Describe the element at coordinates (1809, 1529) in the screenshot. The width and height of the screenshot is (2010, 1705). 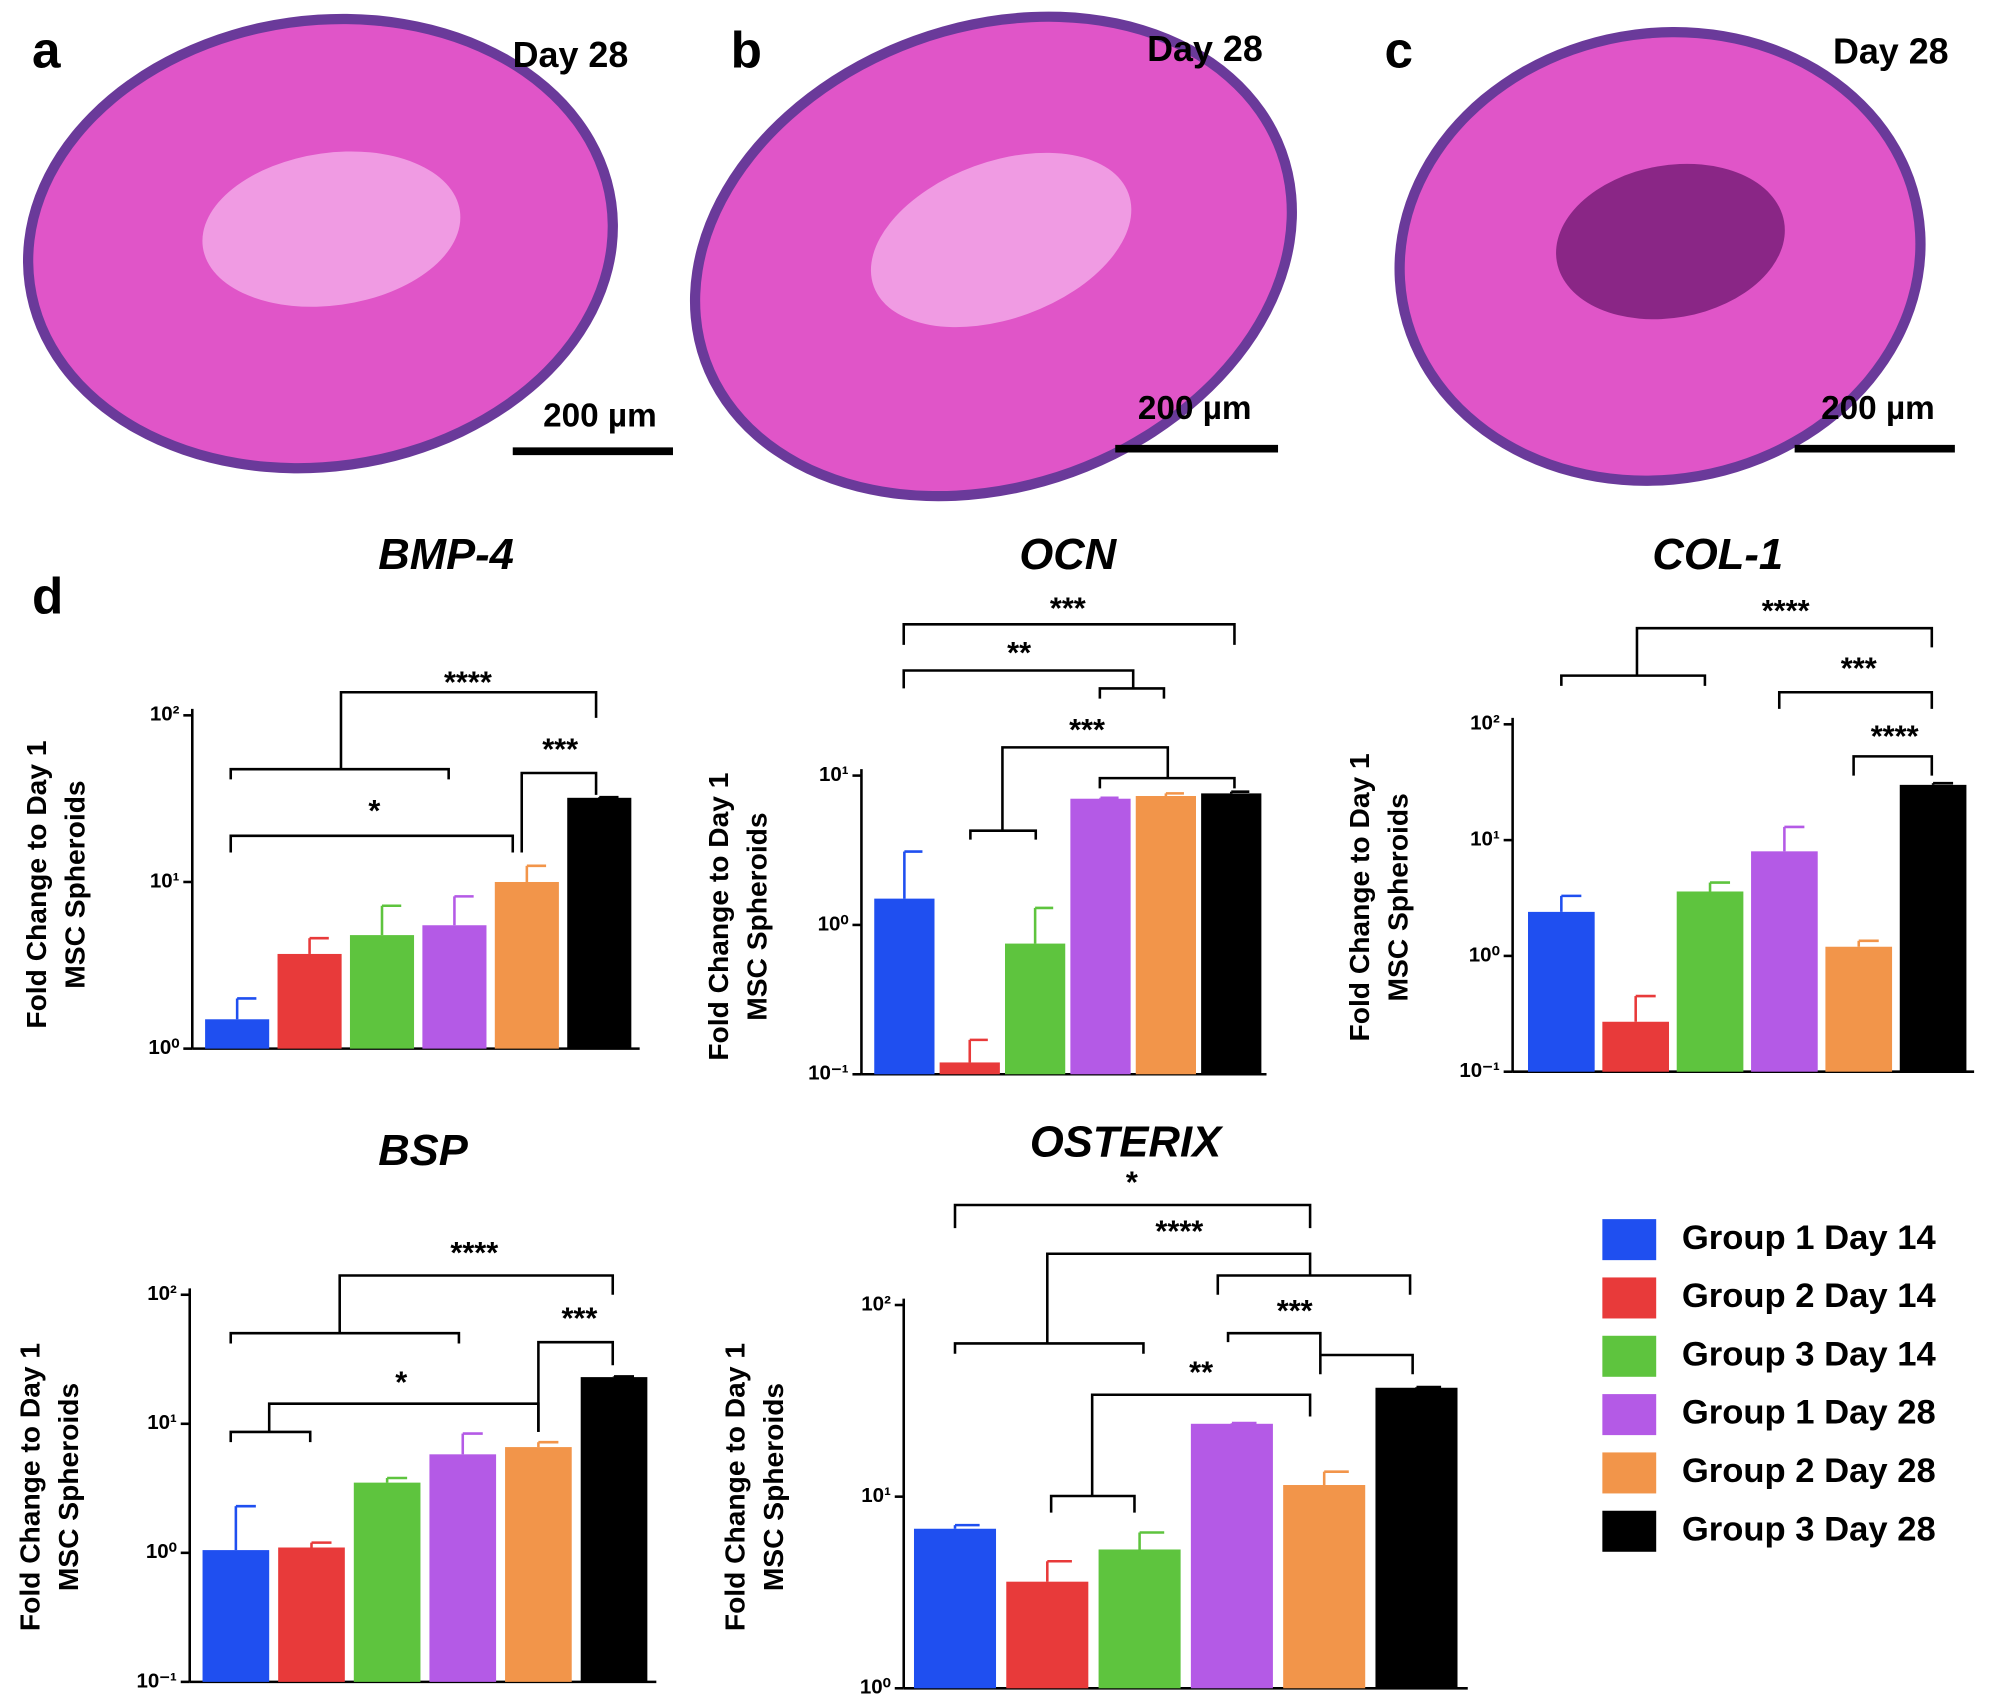
I see `legend-label: Group 3 Day 28` at that location.